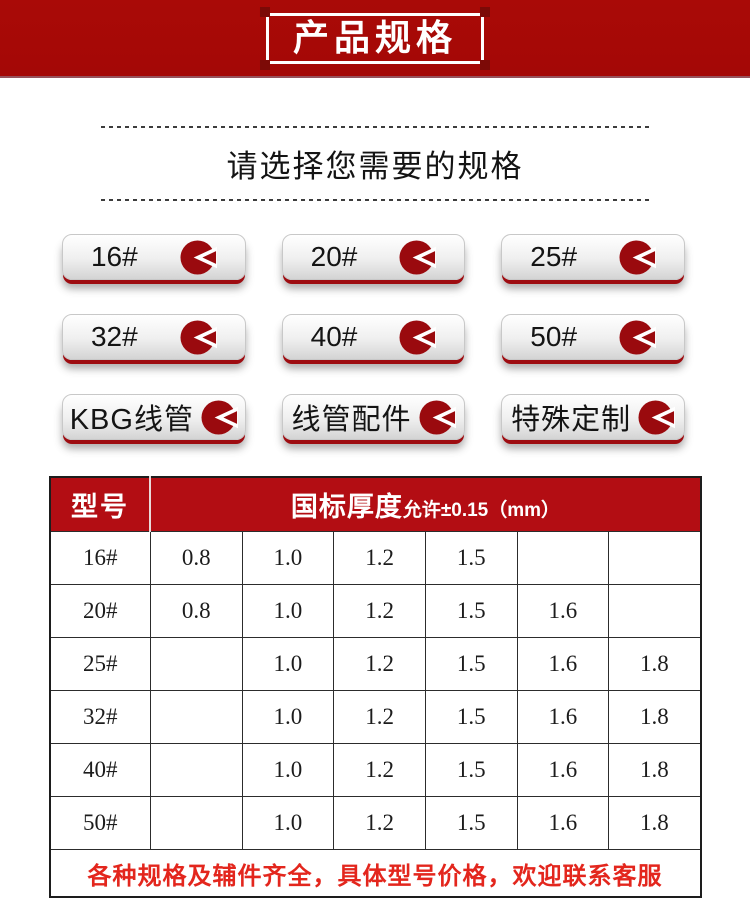 This screenshot has height=906, width=750. Describe the element at coordinates (334, 336) in the screenshot. I see `spec-button-label: 40#` at that location.